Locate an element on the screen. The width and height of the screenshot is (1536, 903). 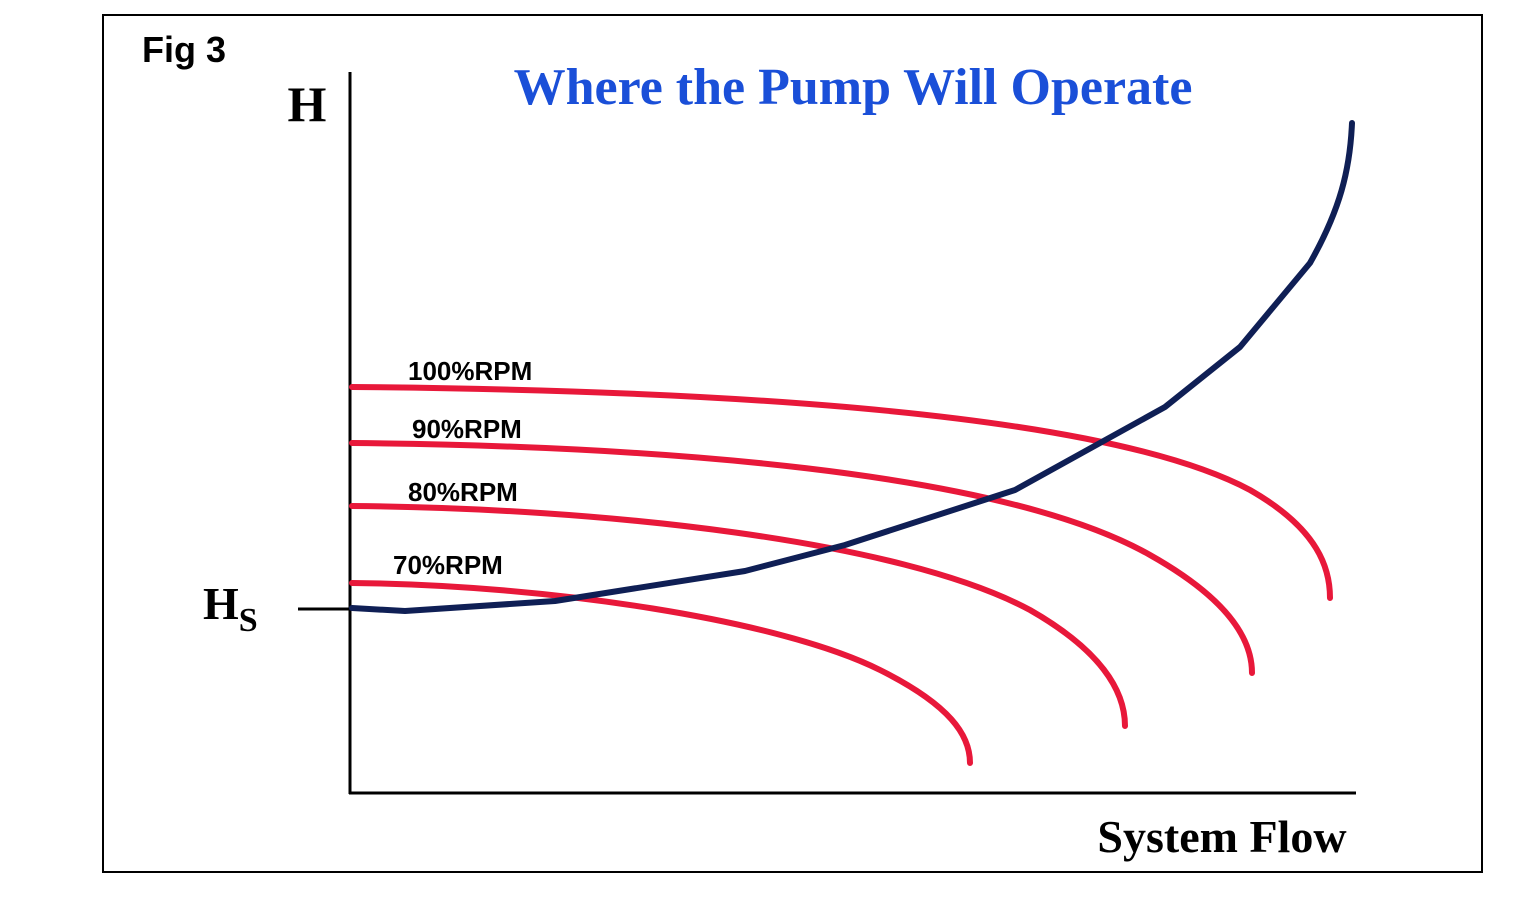
figure-label: Fig 3 is located at coordinates (184, 49).